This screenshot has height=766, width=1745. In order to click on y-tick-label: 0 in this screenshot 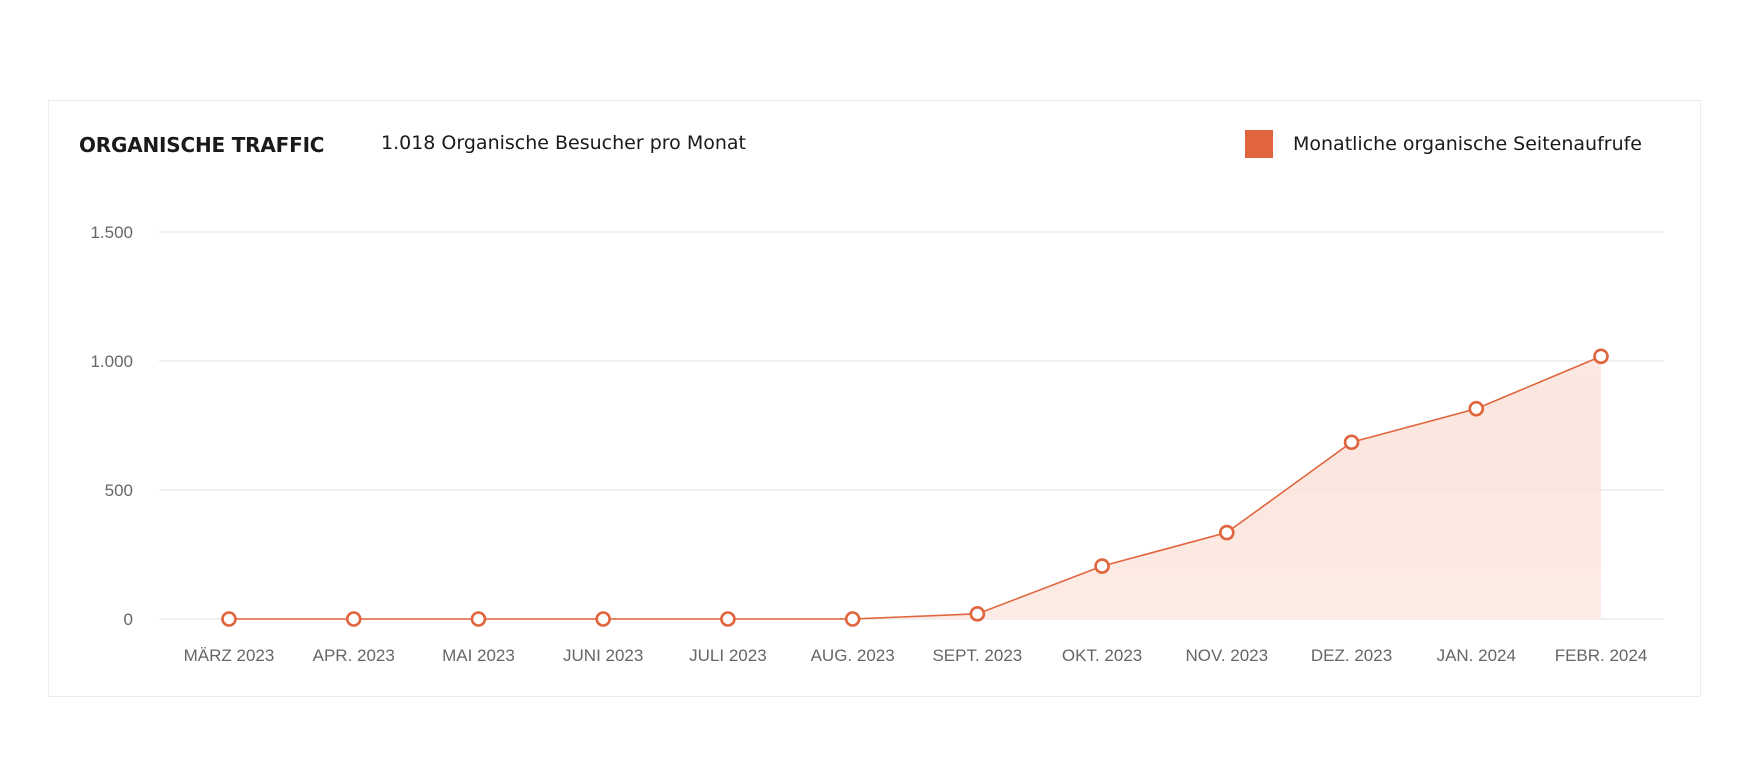, I will do `click(128, 619)`.